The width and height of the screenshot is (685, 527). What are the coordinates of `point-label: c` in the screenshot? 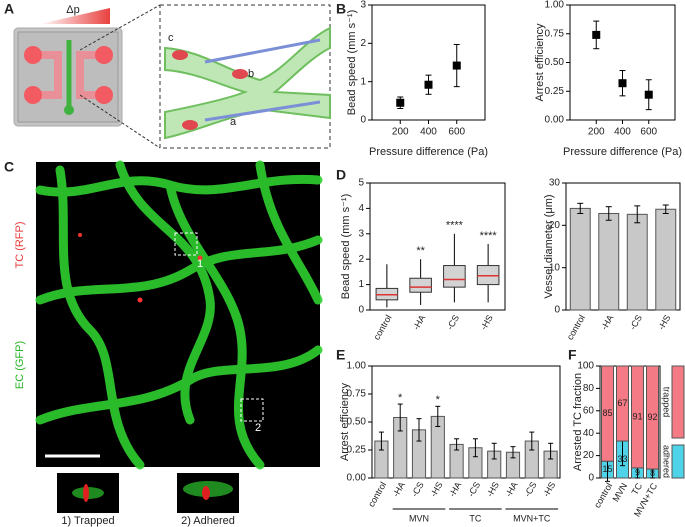 It's located at (171, 38).